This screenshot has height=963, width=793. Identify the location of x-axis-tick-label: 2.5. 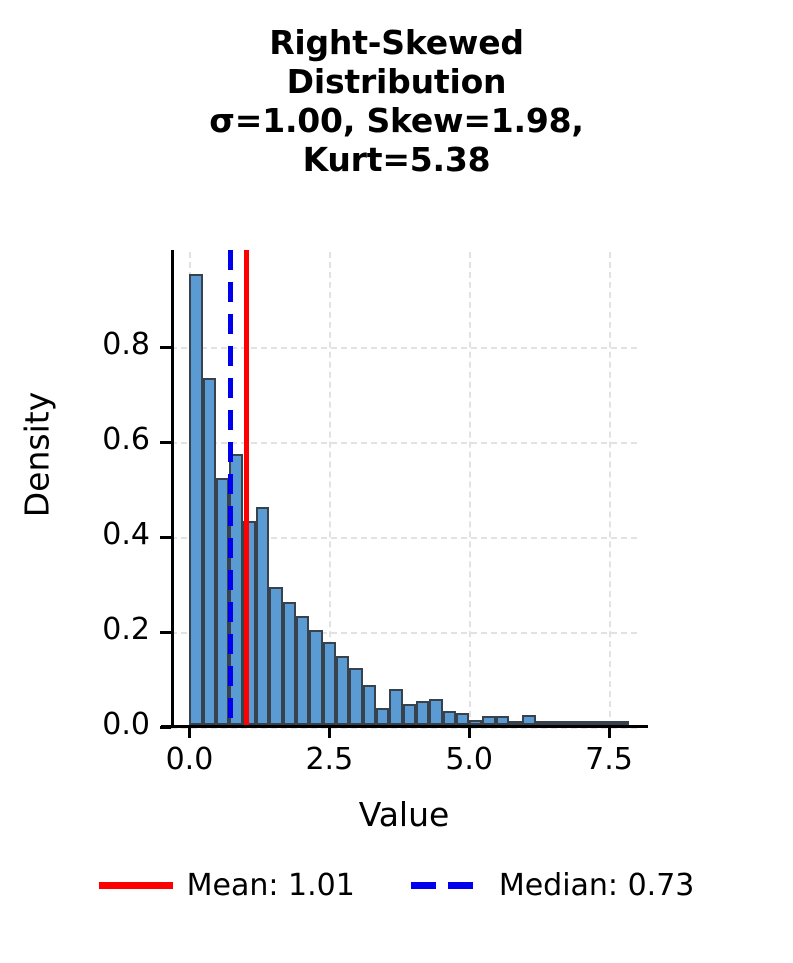
(329, 759).